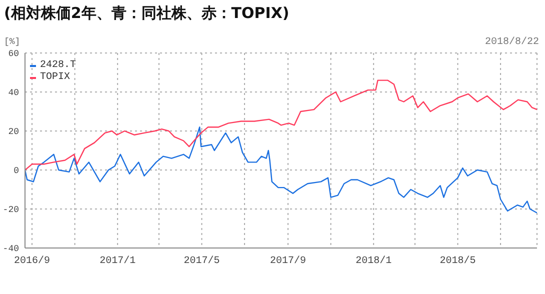 The height and width of the screenshot is (294, 545). I want to click on y-tick-label: -20, so click(10, 210).